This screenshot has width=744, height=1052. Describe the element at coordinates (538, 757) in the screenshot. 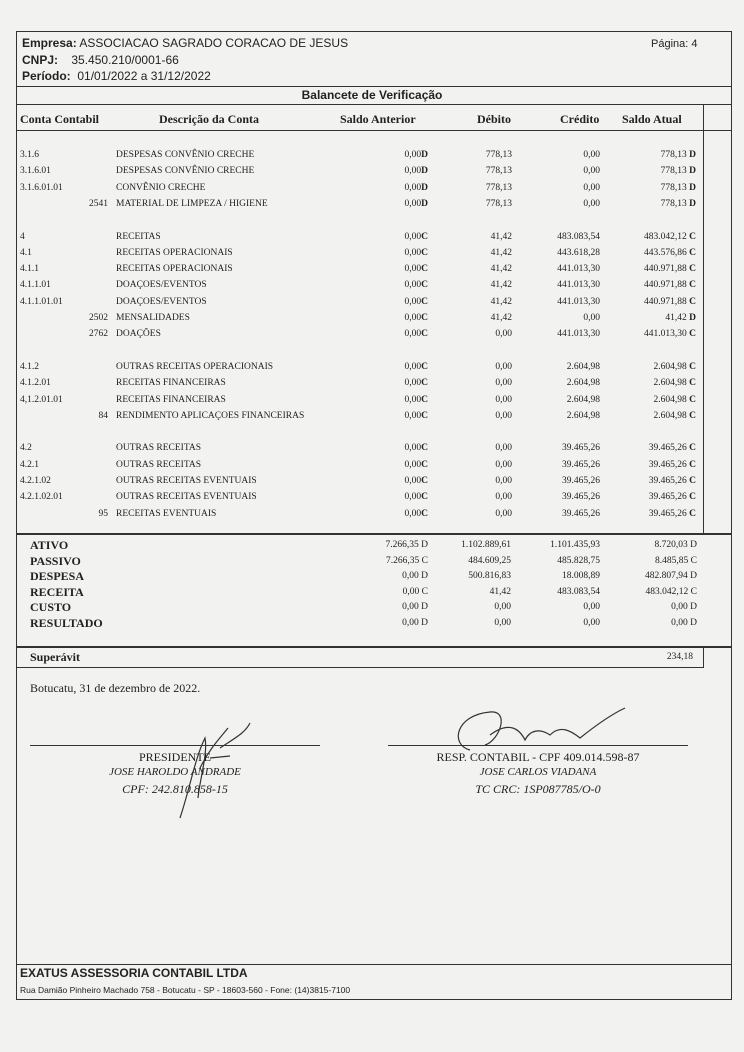

I see `signature-right-role: RESP. CONTABIL - CPF 409.014.598-87` at that location.